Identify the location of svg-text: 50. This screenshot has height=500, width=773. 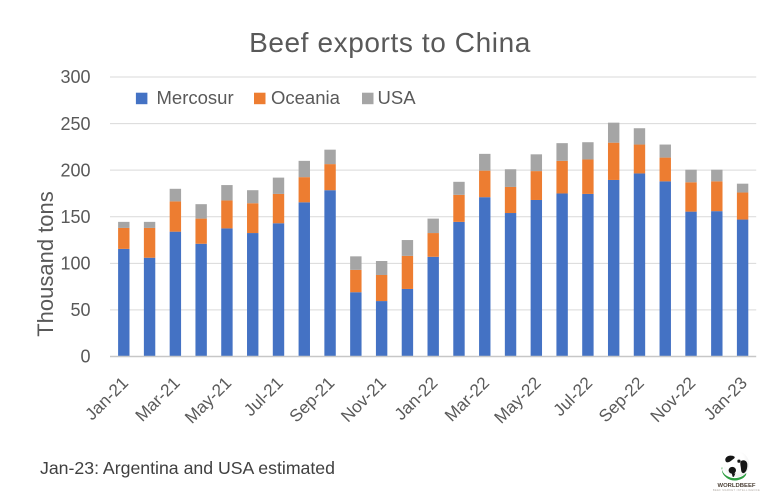
(80, 310).